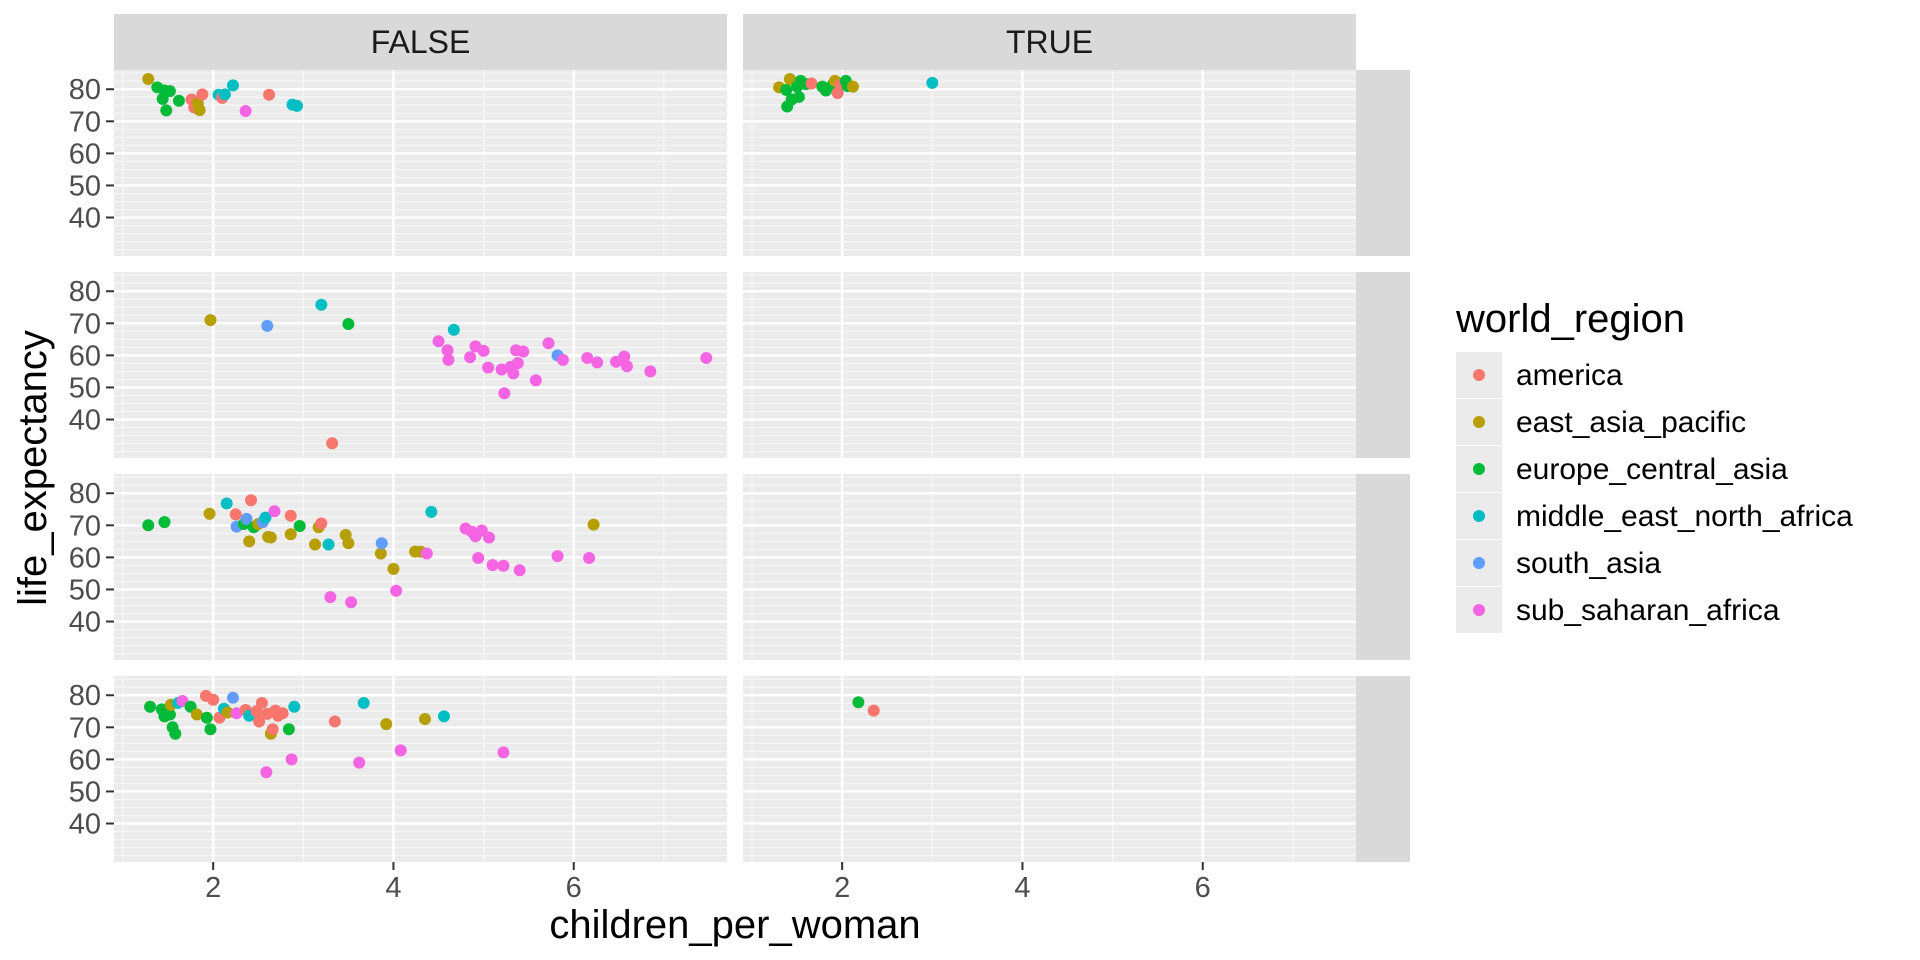 The width and height of the screenshot is (1920, 960). I want to click on column-strip-label: TRUE, so click(1049, 42).